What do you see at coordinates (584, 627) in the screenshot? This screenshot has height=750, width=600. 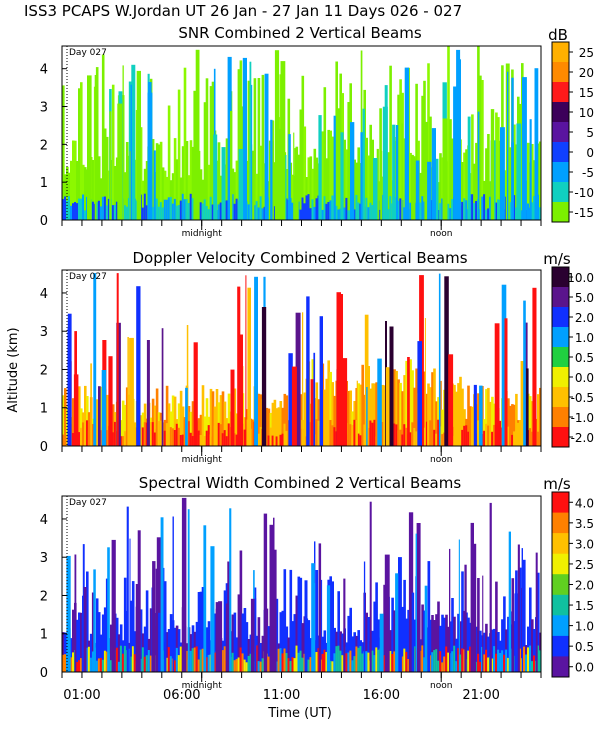 I see `colorbar-label: 1.0` at bounding box center [584, 627].